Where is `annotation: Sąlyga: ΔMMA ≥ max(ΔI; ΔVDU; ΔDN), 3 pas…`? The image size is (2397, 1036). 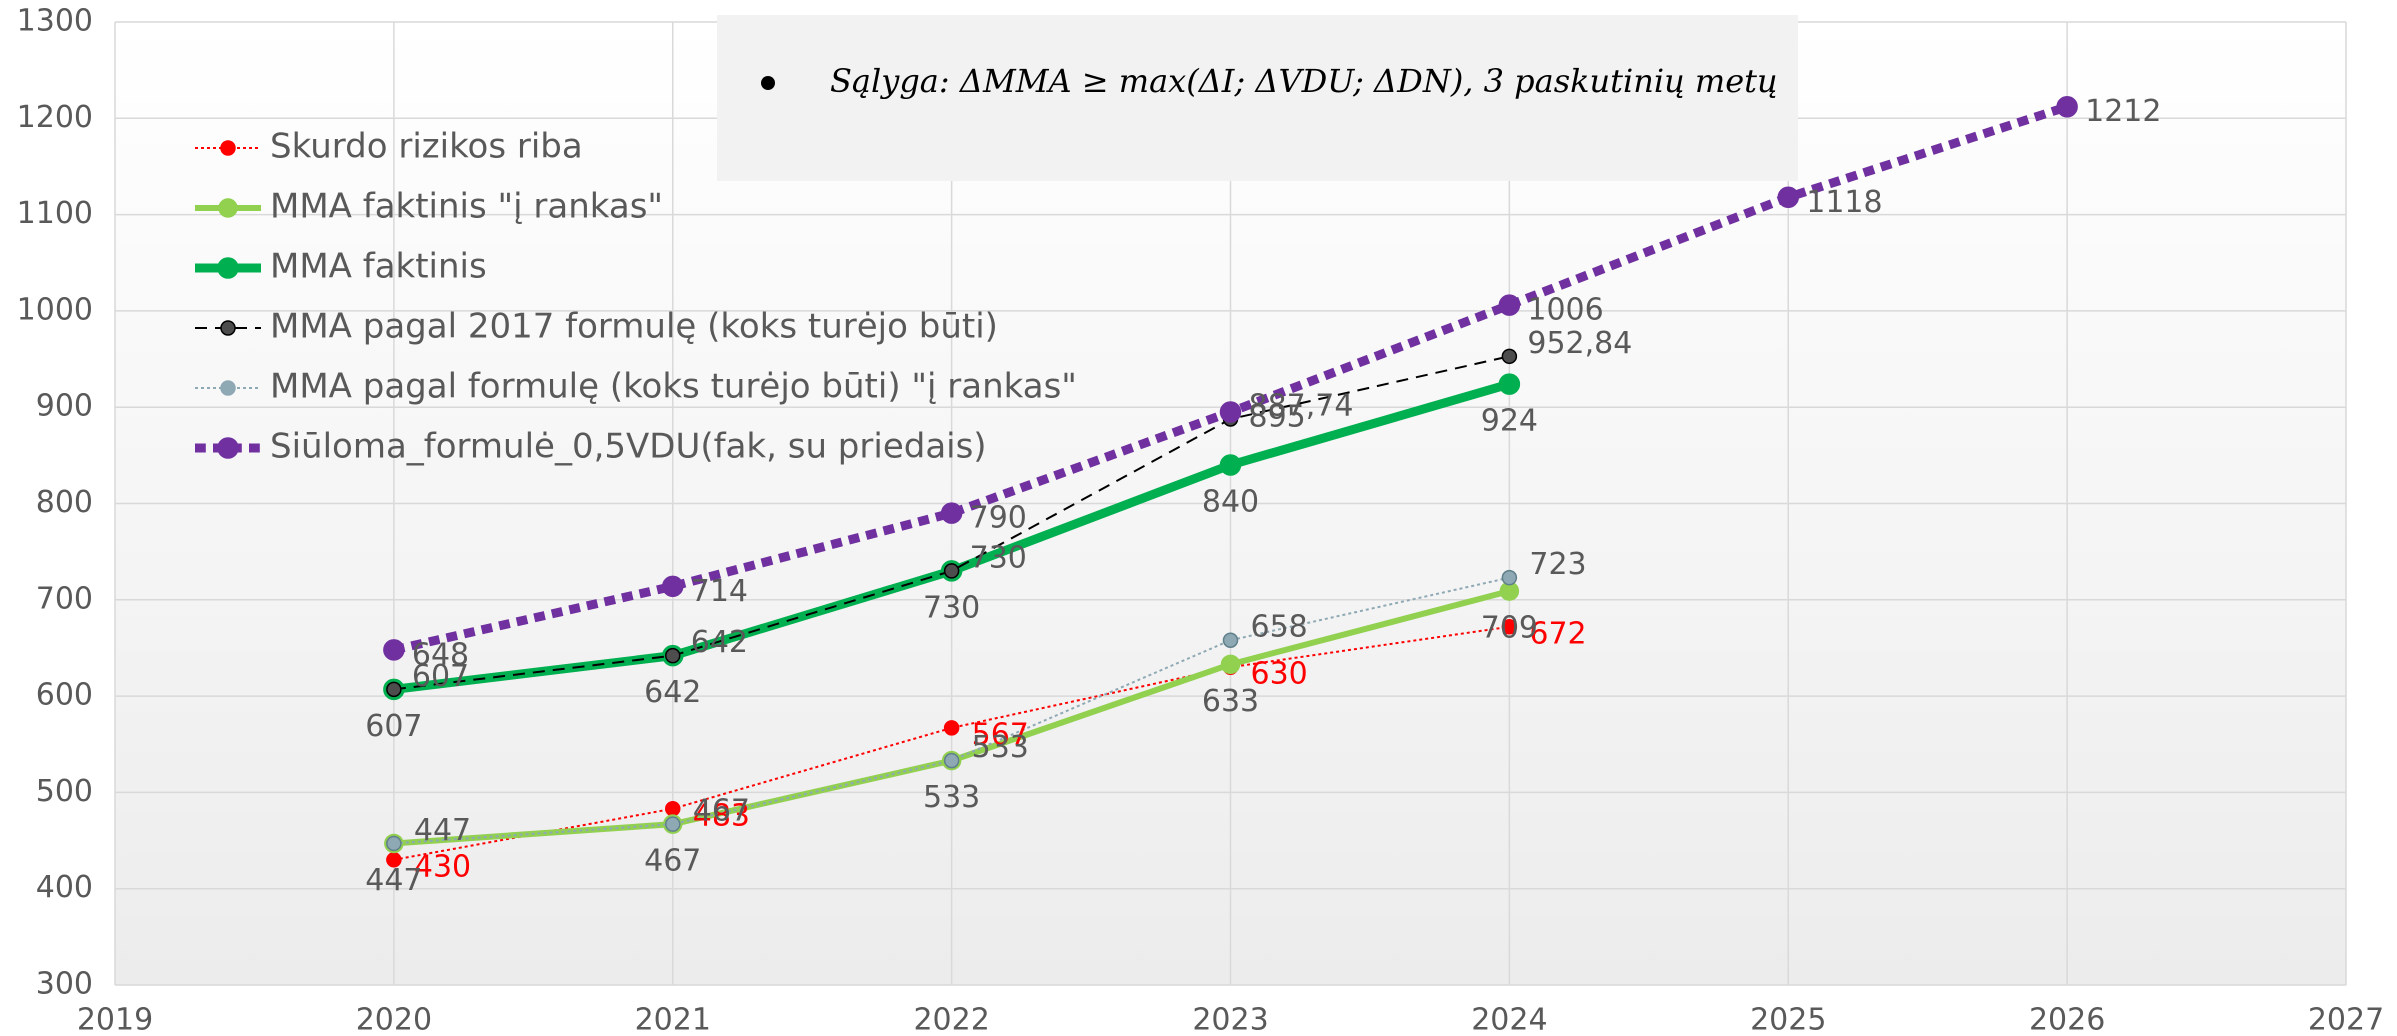
annotation: Sąlyga: ΔMMA ≥ max(ΔI; ΔVDU; ΔDN), 3 pas… is located at coordinates (1304, 81).